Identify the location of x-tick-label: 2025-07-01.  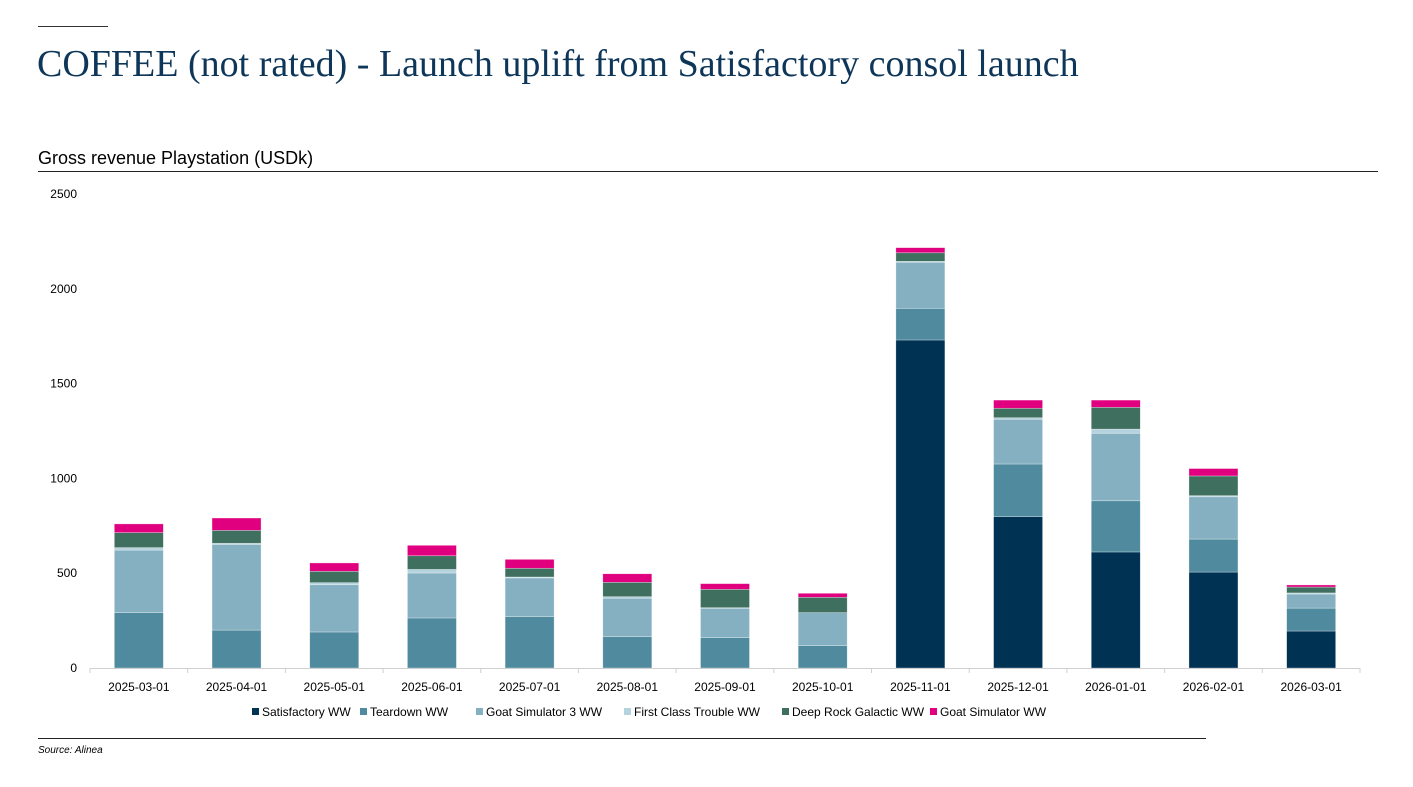
(530, 687).